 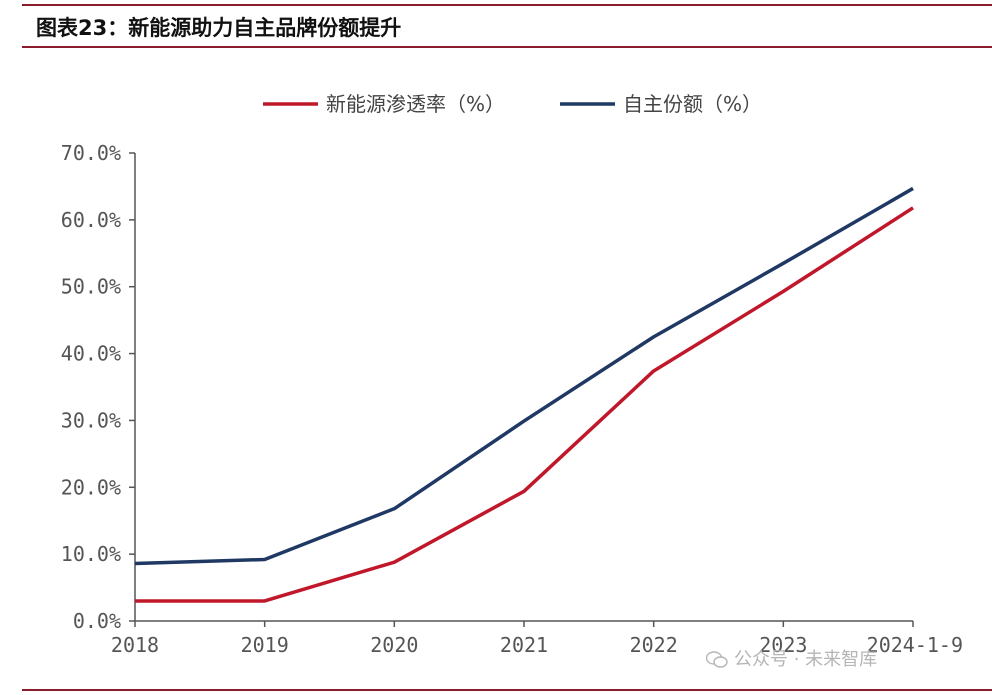 What do you see at coordinates (717, 659) in the screenshot?
I see `wechat-icon` at bounding box center [717, 659].